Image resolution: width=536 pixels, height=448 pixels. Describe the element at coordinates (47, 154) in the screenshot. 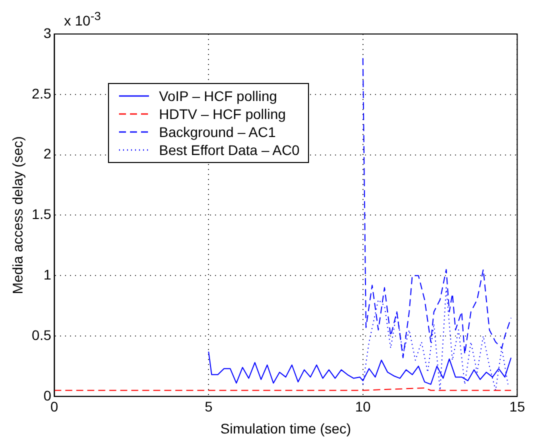

I see `y-tick-label: 2` at that location.